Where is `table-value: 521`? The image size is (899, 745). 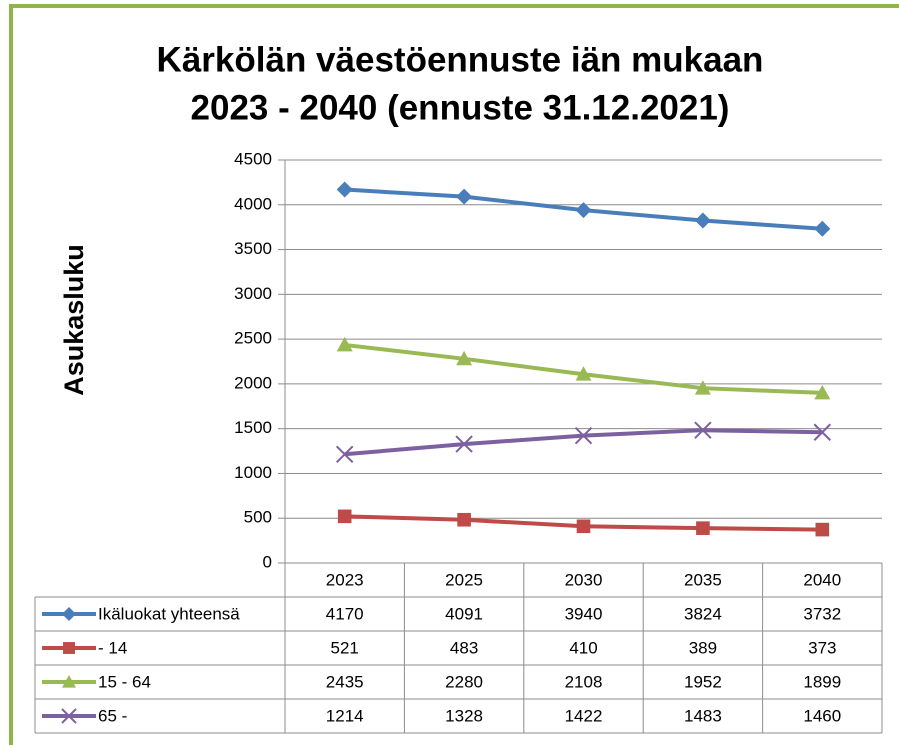
table-value: 521 is located at coordinates (345, 647).